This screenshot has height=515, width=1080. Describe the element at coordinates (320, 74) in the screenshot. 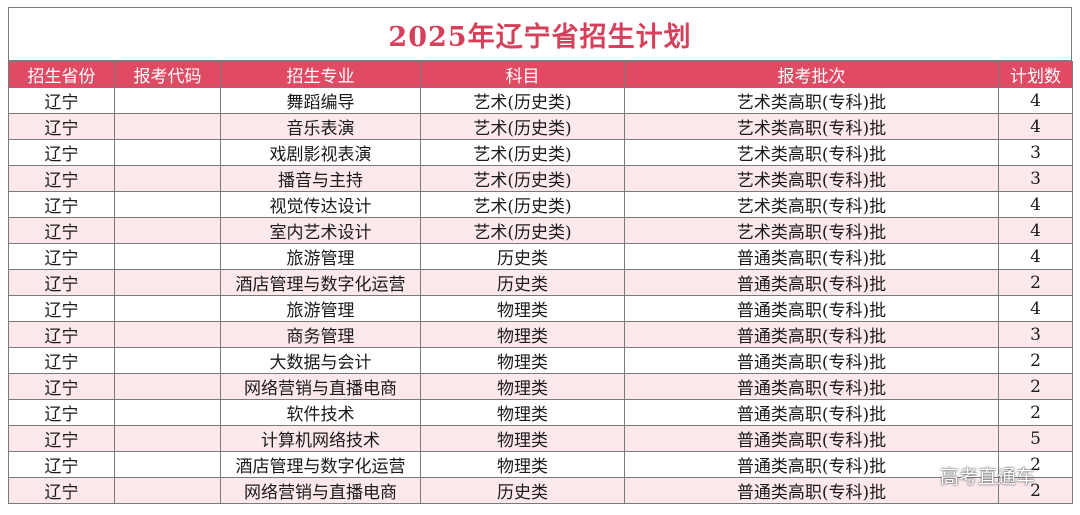

I see `header-major: 招生专业` at that location.